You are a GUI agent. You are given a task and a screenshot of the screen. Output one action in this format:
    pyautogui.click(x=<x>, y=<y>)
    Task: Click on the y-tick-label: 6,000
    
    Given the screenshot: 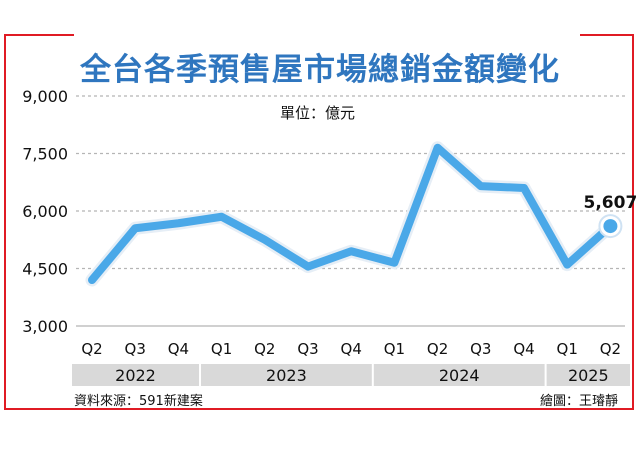 What is the action you would take?
    pyautogui.click(x=45, y=211)
    